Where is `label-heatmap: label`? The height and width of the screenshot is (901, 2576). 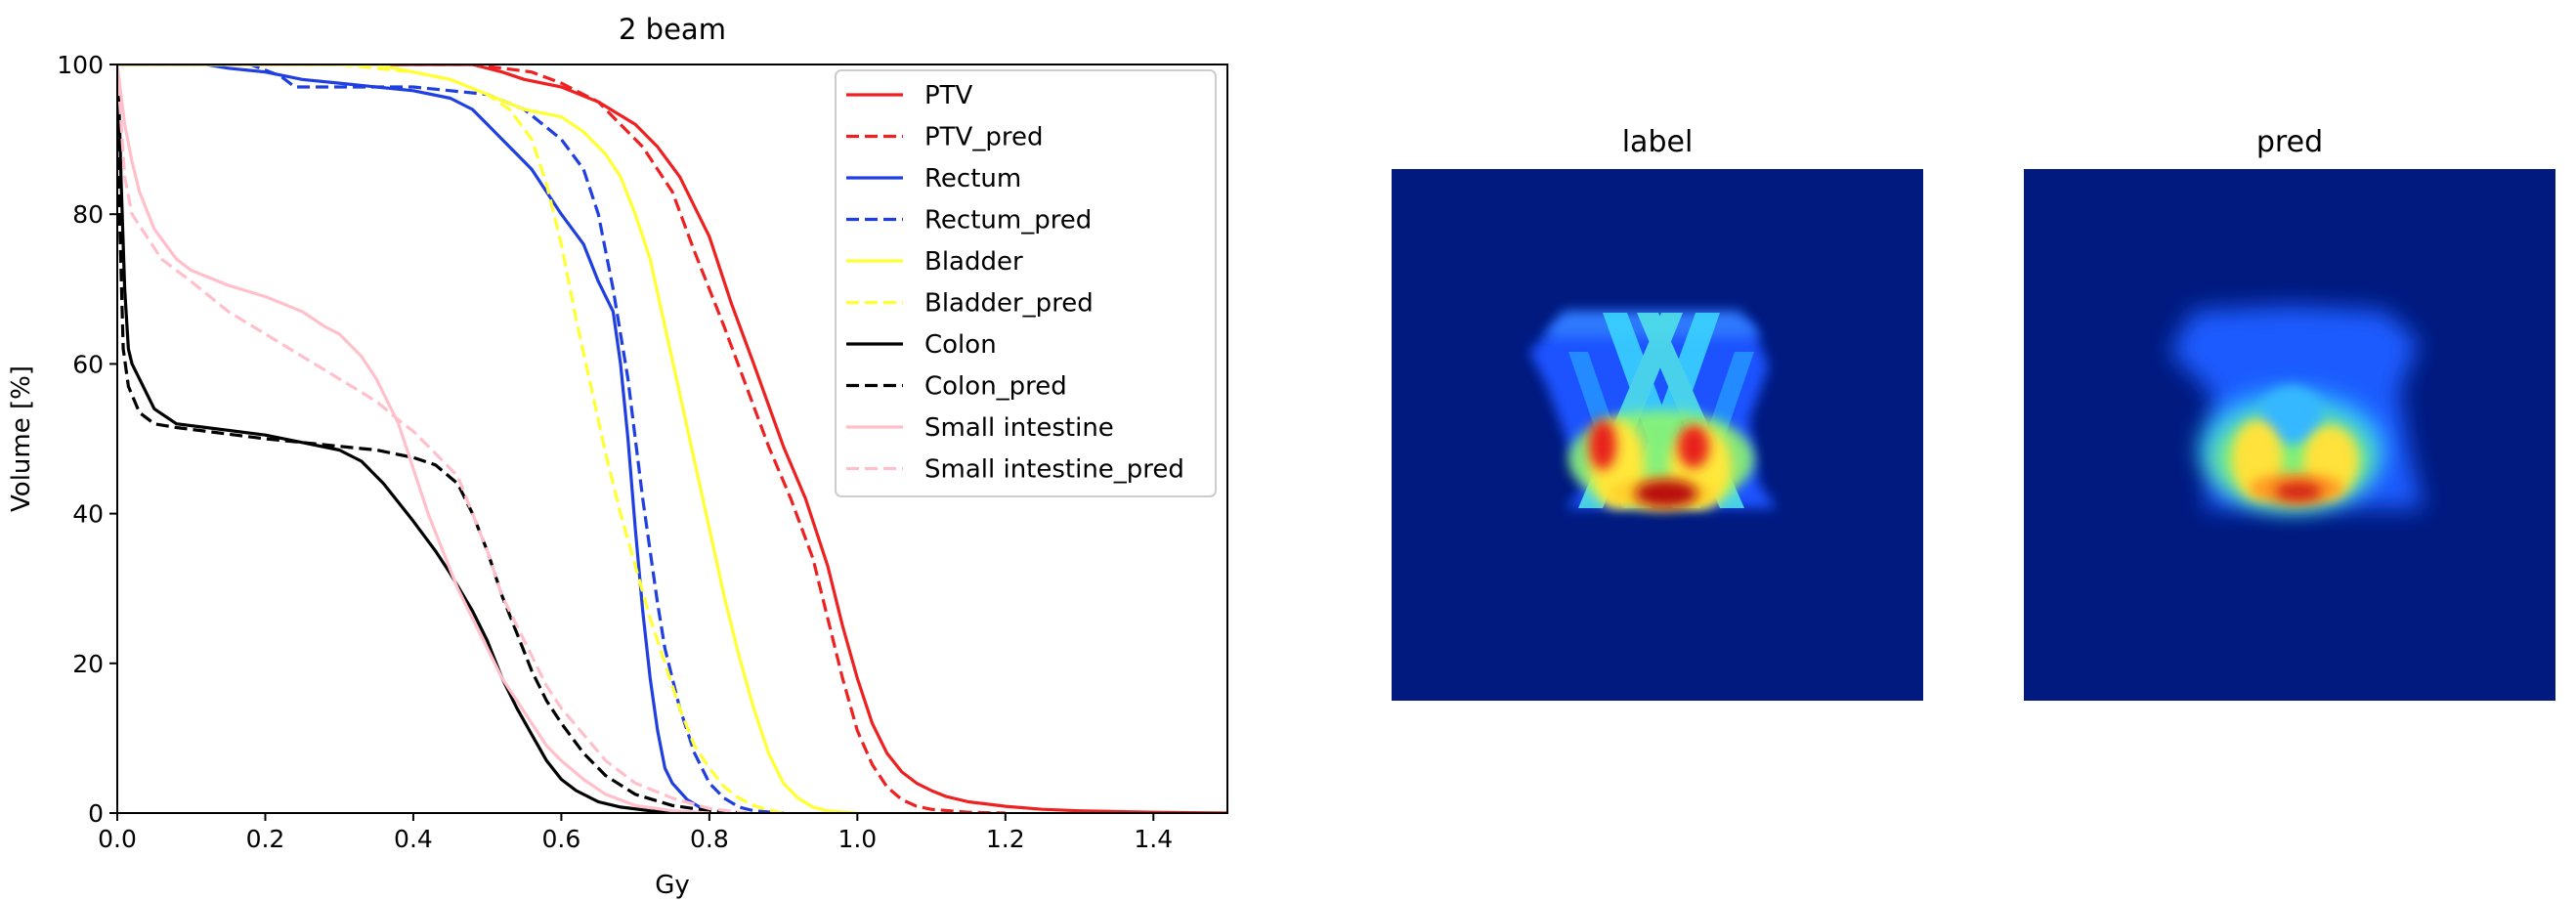
label-heatmap: label is located at coordinates (1658, 413).